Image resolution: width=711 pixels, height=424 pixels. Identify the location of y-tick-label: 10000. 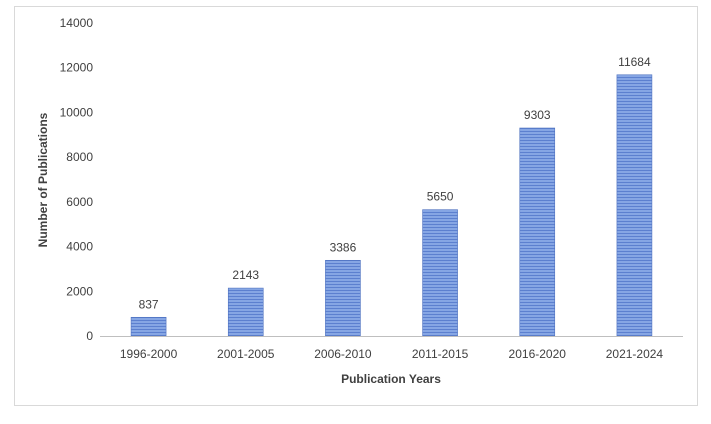
(77, 112).